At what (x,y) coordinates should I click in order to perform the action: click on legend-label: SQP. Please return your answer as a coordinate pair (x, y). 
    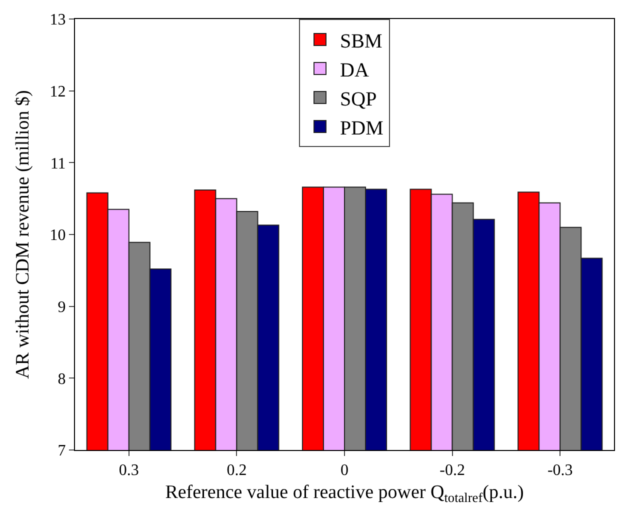
    Looking at the image, I should click on (358, 99).